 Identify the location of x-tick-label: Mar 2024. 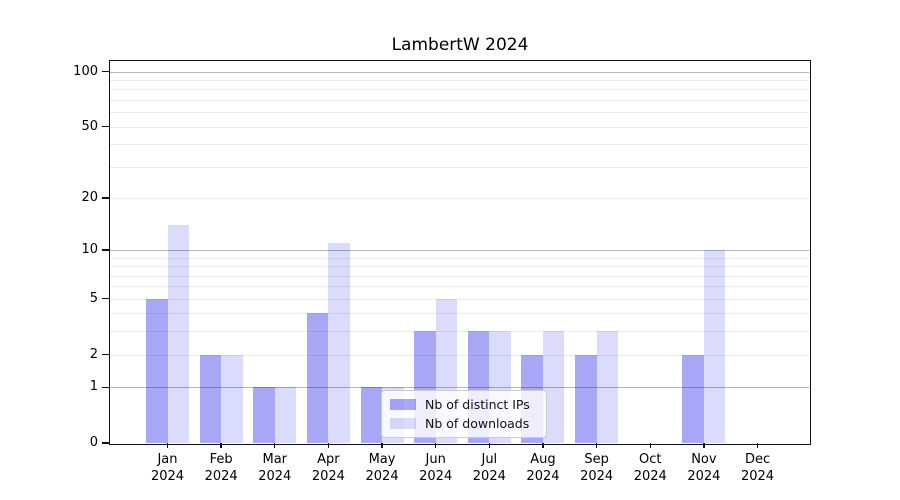
(275, 468).